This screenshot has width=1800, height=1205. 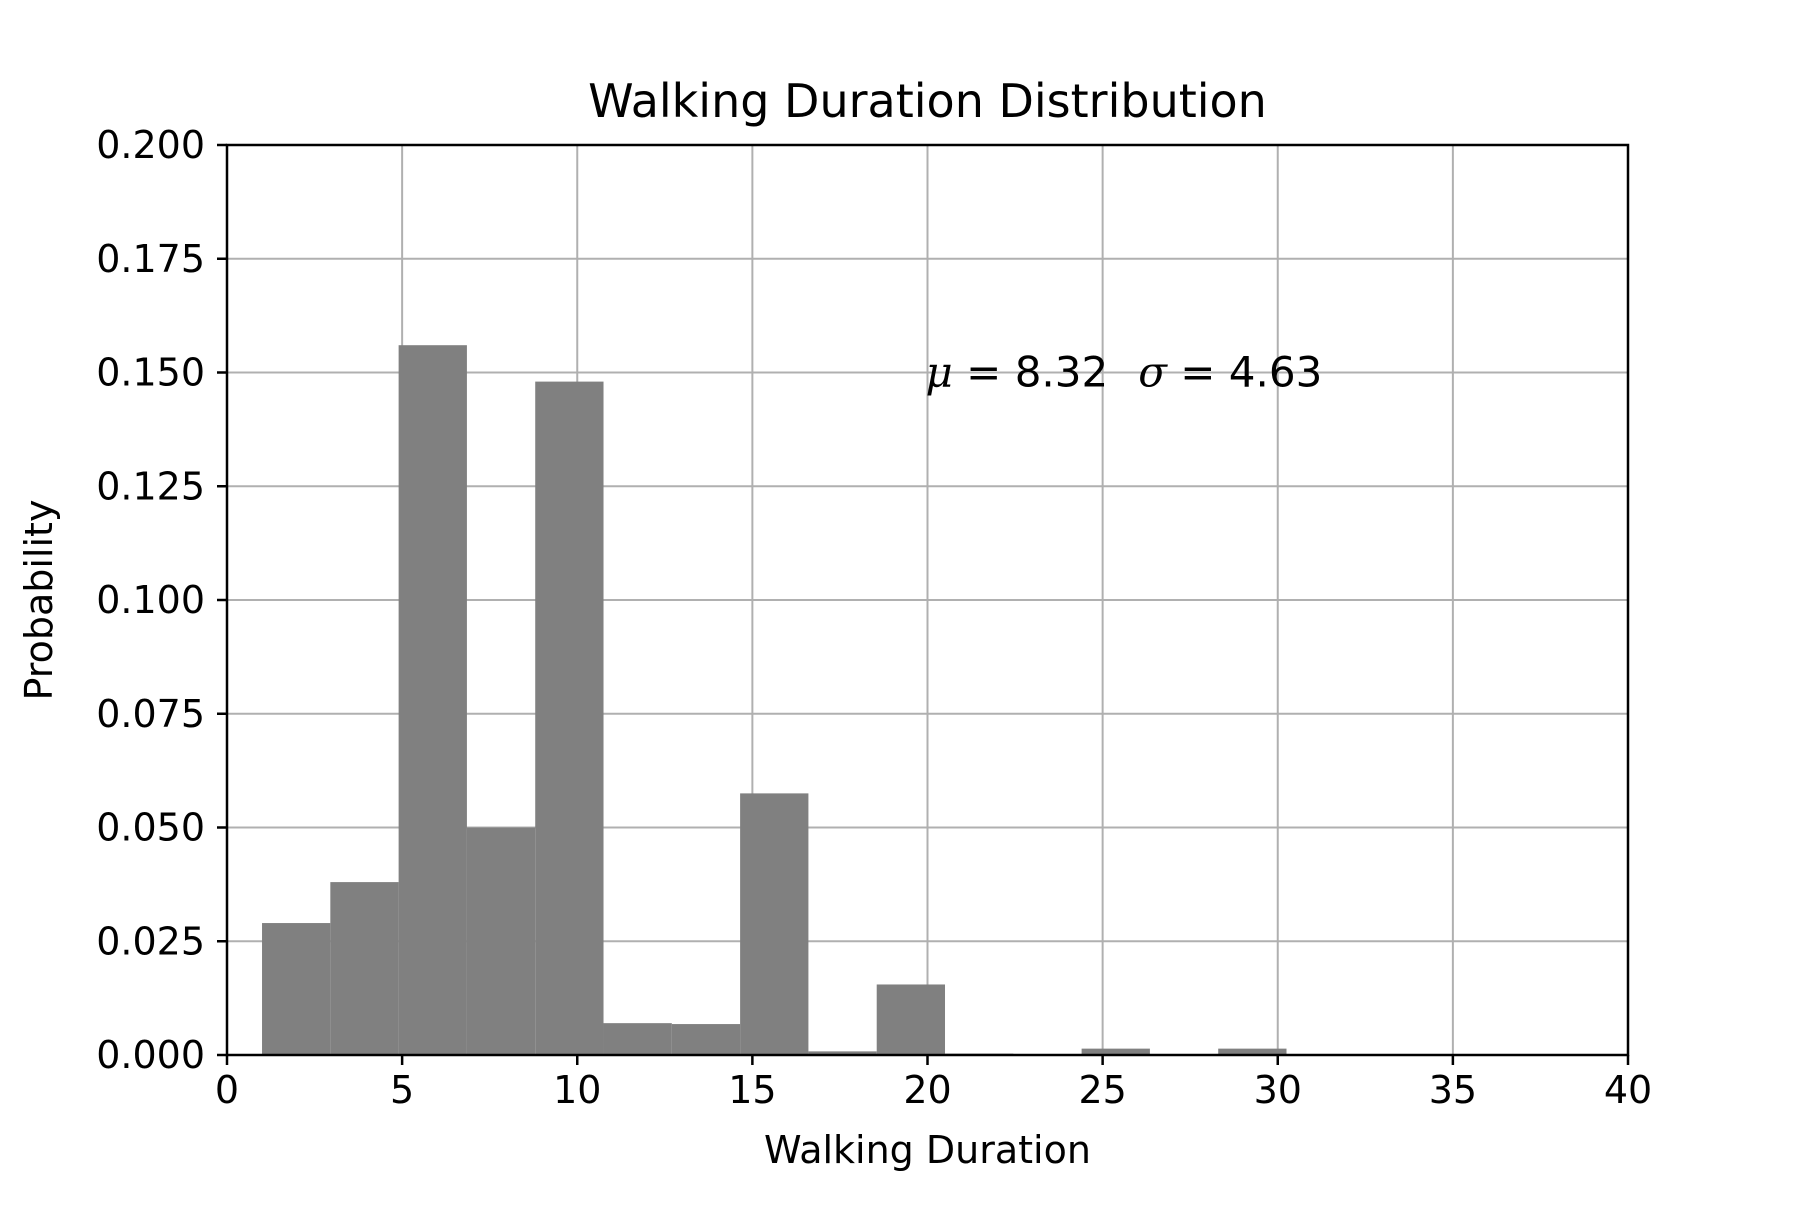 What do you see at coordinates (1102, 1090) in the screenshot?
I see `x-tick-label: 25` at bounding box center [1102, 1090].